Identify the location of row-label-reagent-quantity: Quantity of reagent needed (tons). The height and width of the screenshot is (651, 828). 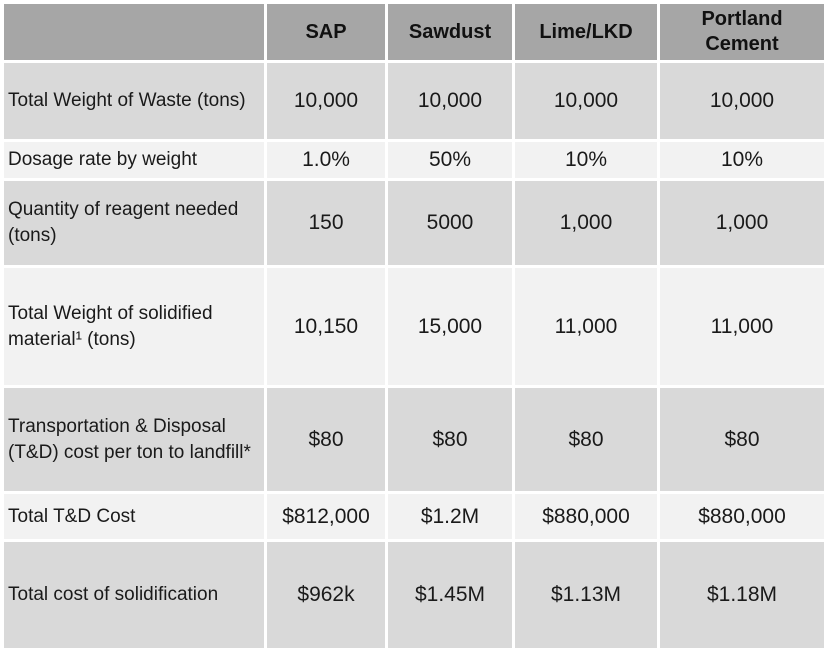
(134, 223).